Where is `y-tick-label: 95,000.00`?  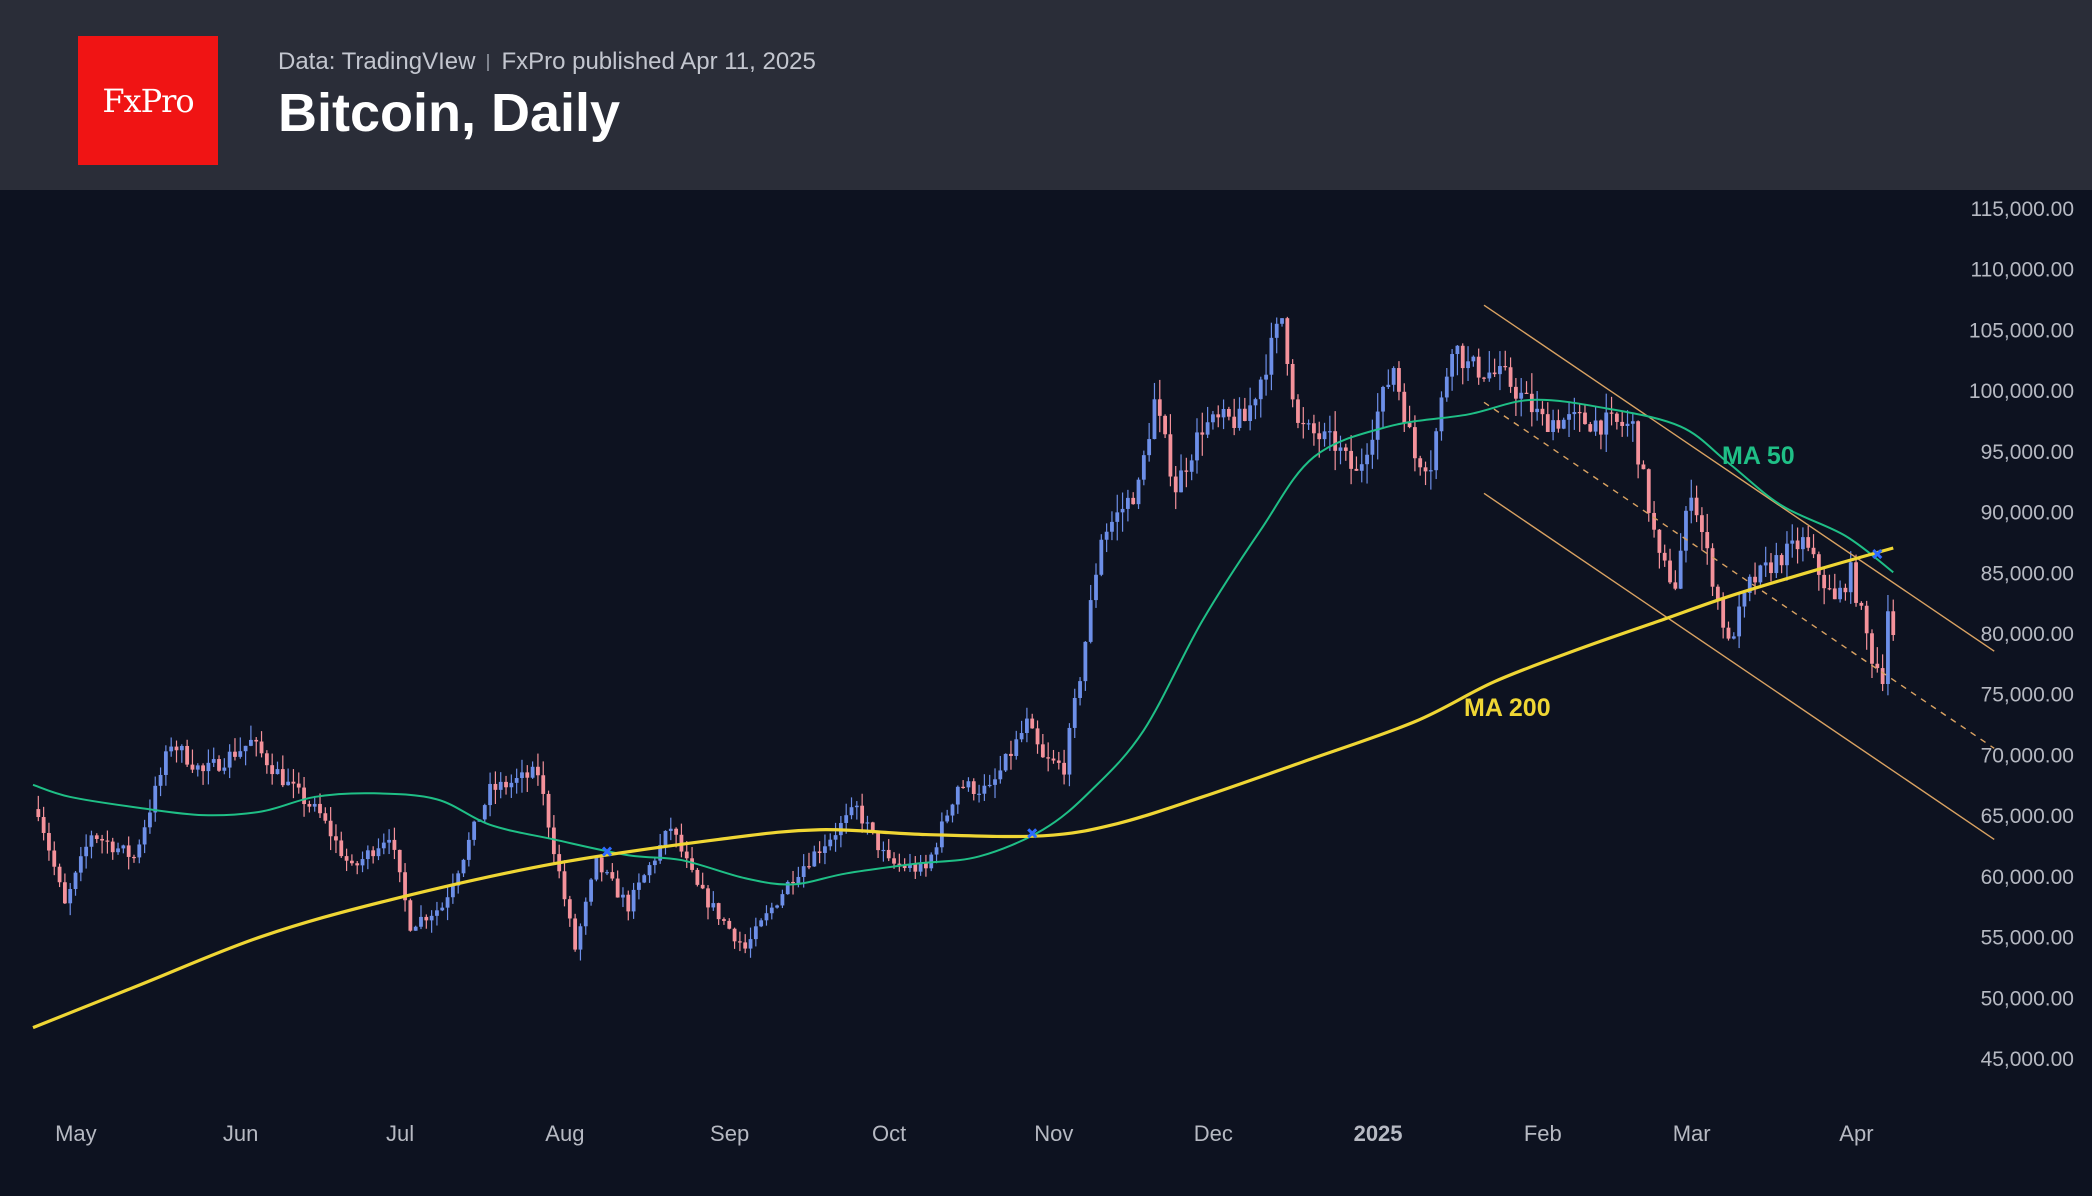
y-tick-label: 95,000.00 is located at coordinates (2027, 452).